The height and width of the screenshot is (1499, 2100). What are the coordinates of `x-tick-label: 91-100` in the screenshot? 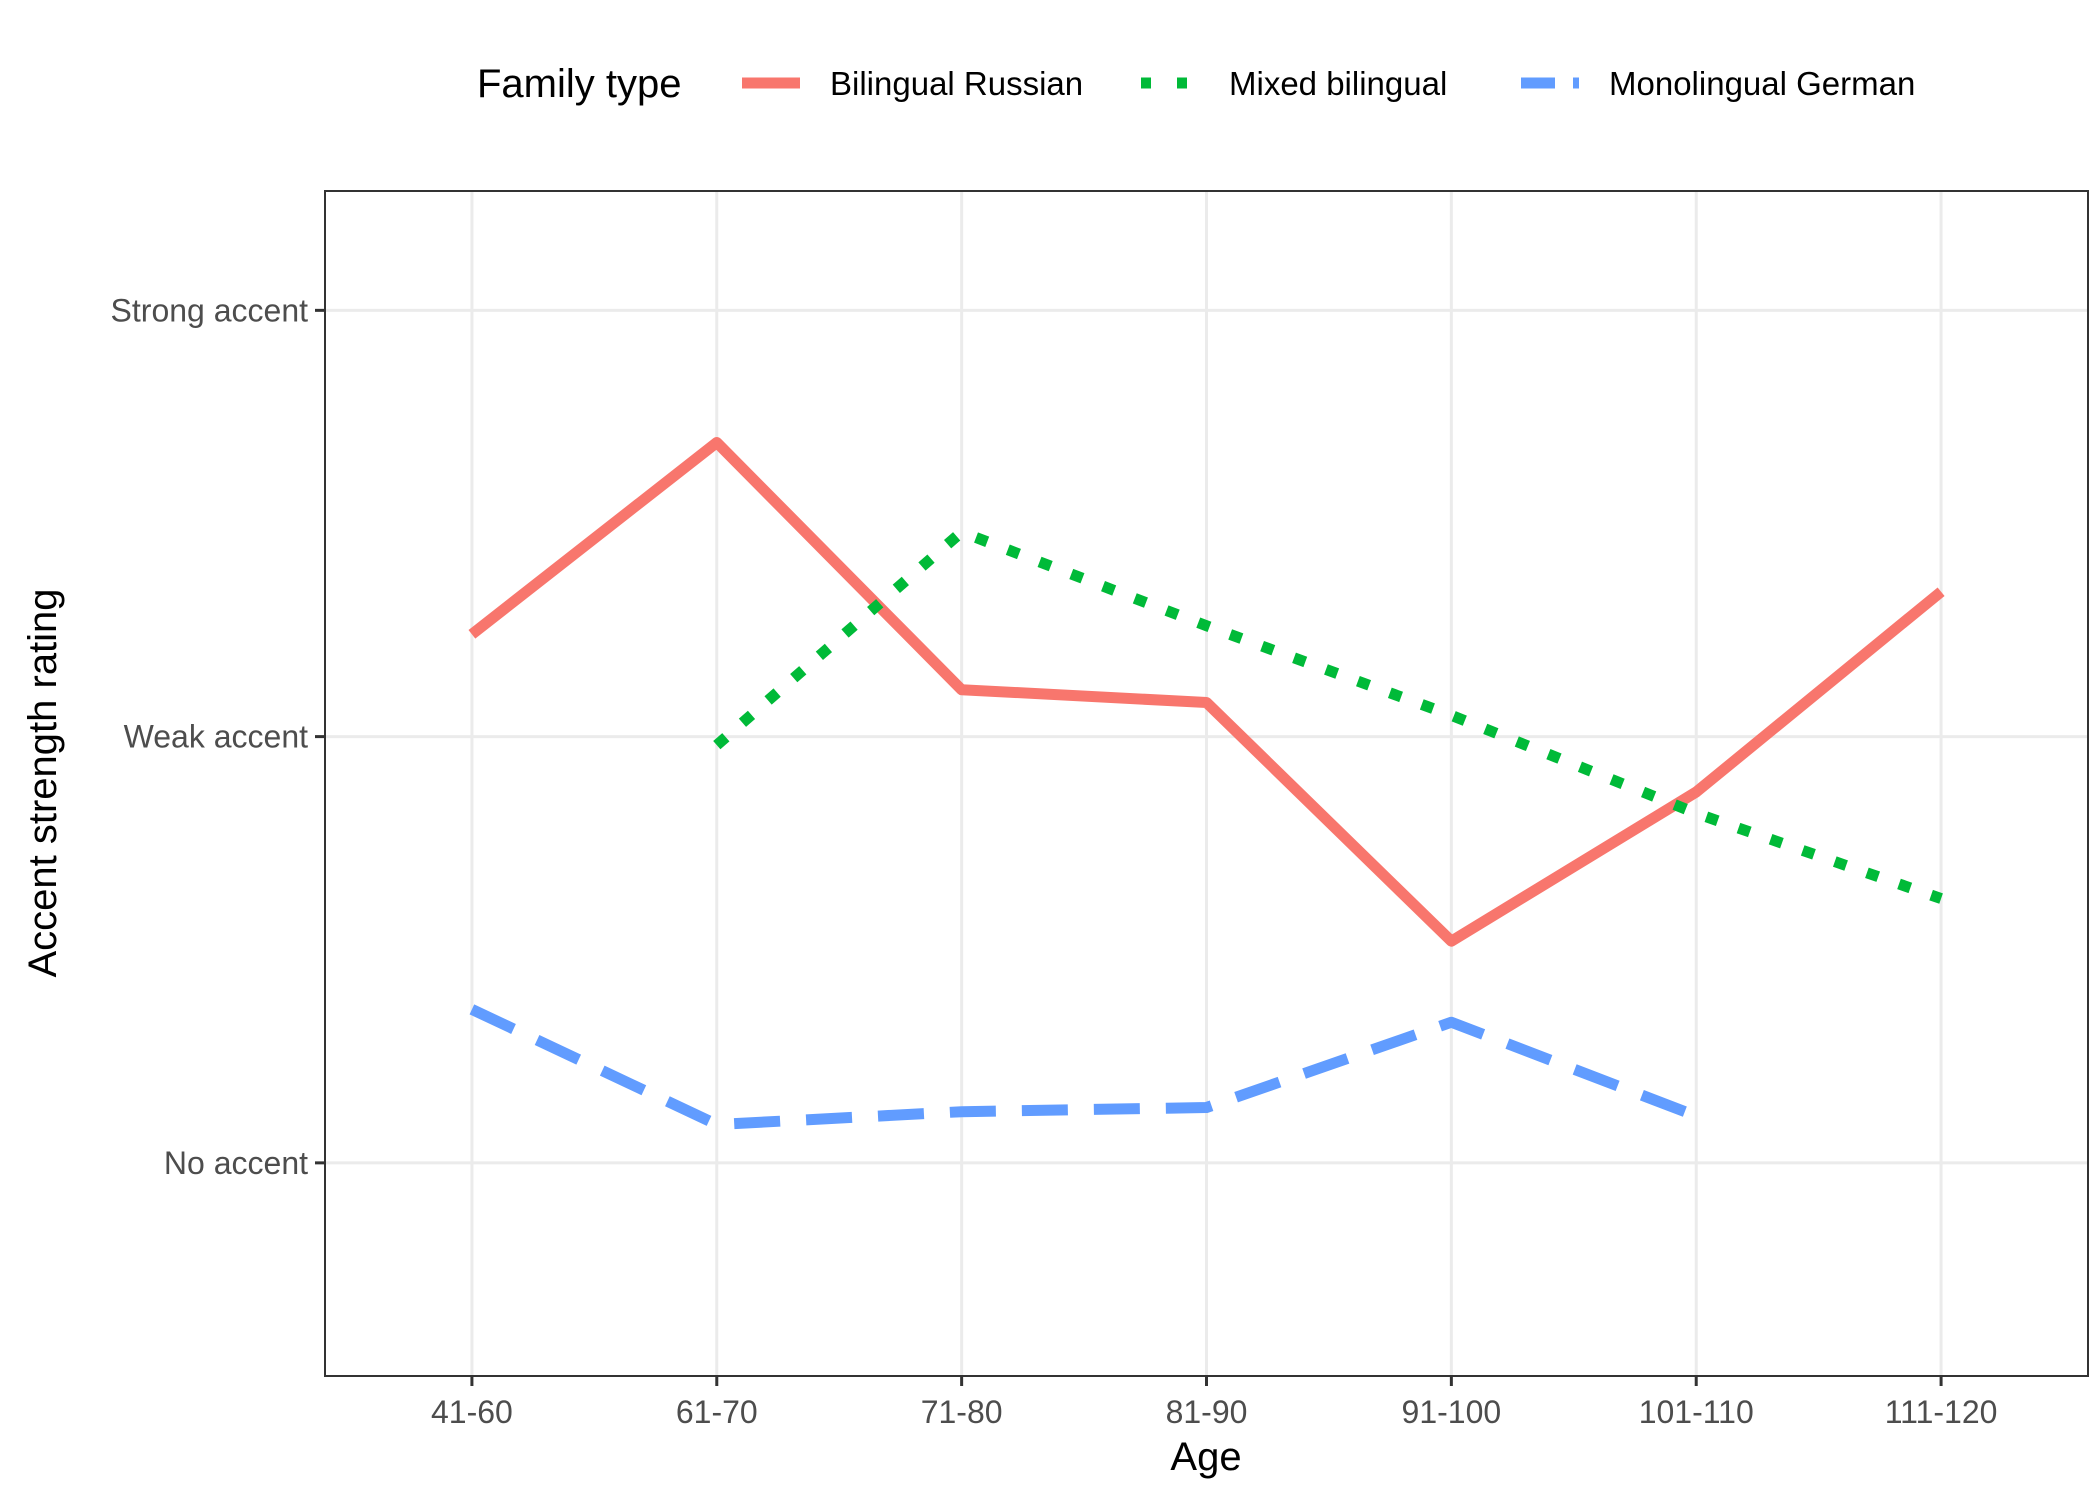 It's located at (1452, 1412).